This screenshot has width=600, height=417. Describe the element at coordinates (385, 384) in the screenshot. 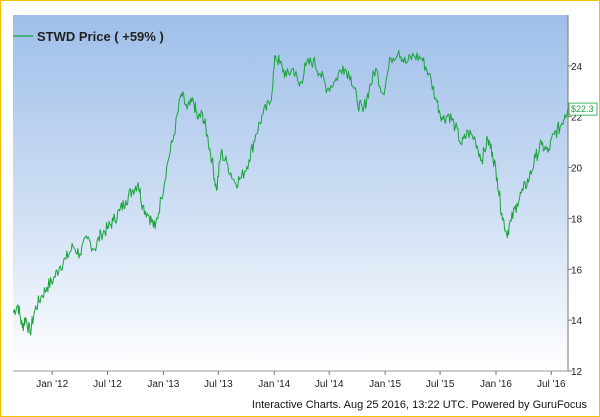

I see `x-tick-label: Jan '15` at that location.